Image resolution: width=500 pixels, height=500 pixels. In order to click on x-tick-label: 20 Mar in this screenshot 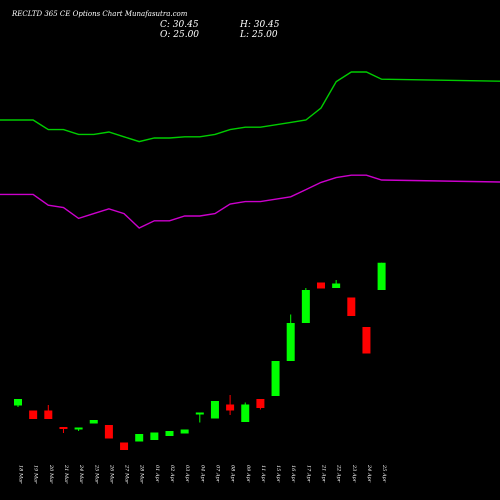, I will do `click(51, 474)`.